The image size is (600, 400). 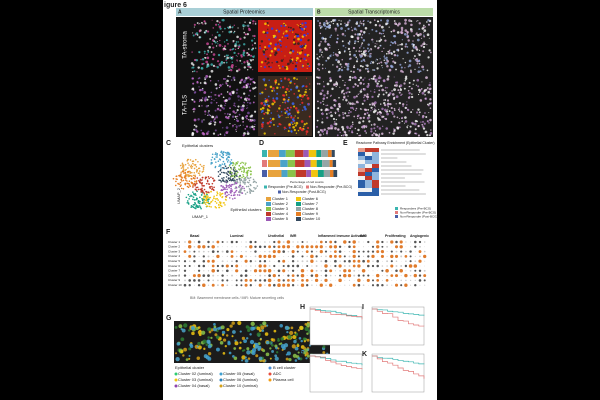 What do you see at coordinates (310, 198) in the screenshot?
I see `legend-label: Cluster 6` at bounding box center [310, 198].